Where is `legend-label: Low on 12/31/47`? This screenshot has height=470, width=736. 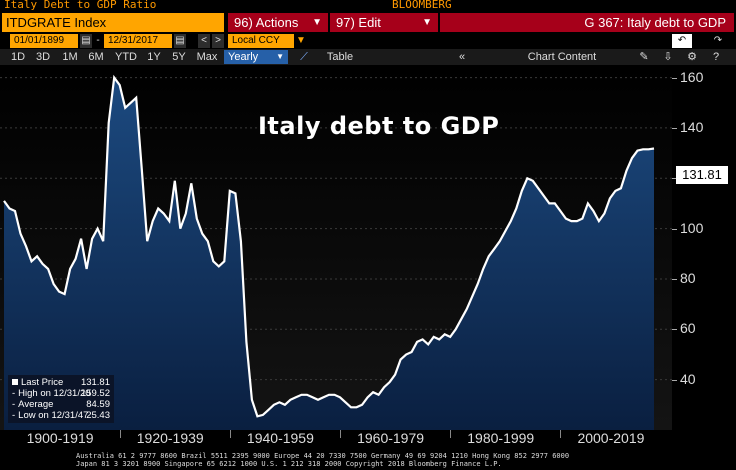 legend-label: Low on 12/31/47 is located at coordinates (53, 415).